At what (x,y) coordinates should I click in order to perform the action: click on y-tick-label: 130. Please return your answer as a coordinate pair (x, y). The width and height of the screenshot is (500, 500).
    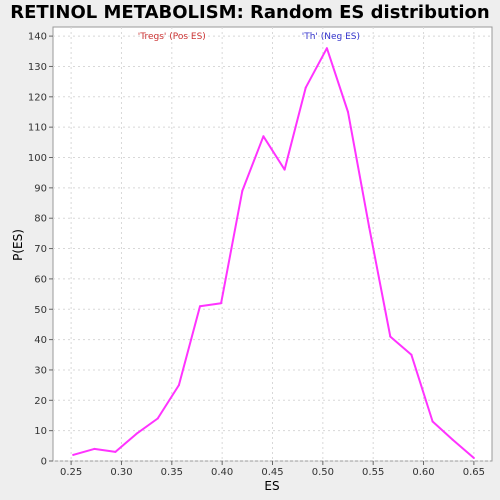
    Looking at the image, I should click on (37, 67).